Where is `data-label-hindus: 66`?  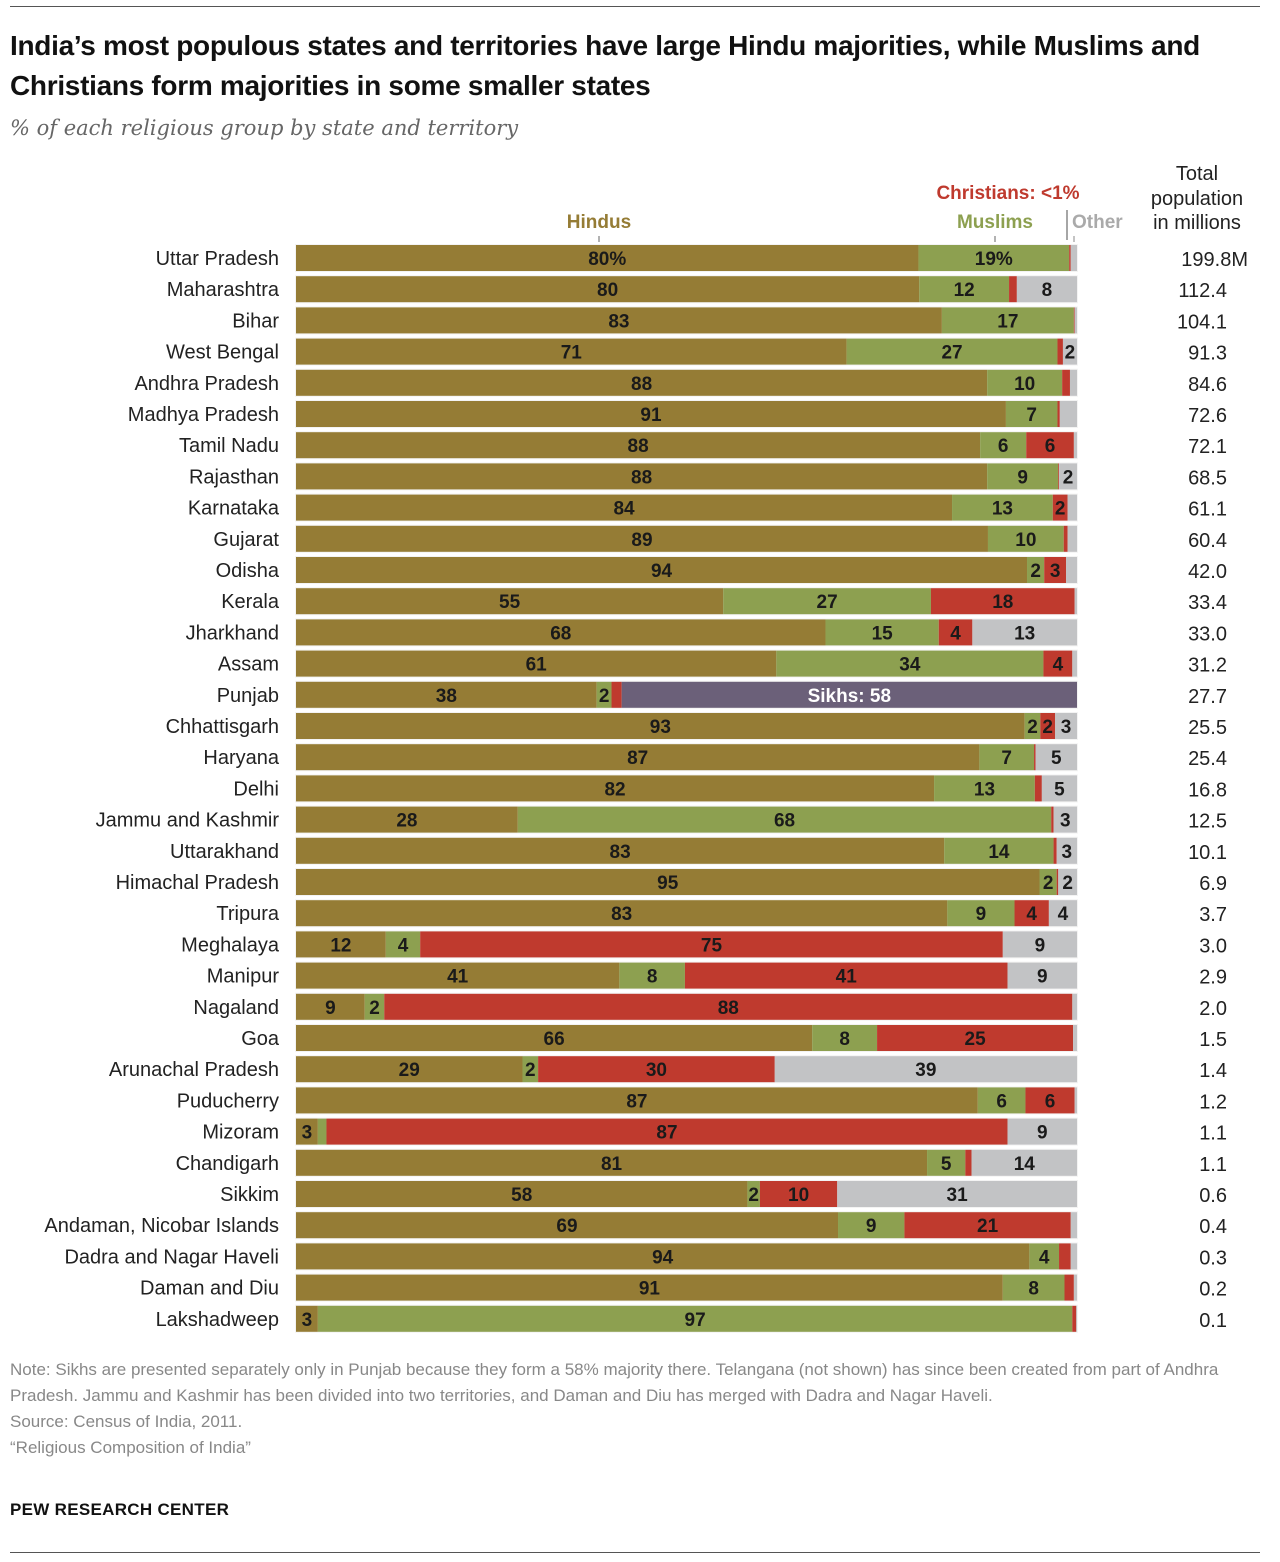
data-label-hindus: 66 is located at coordinates (554, 1039).